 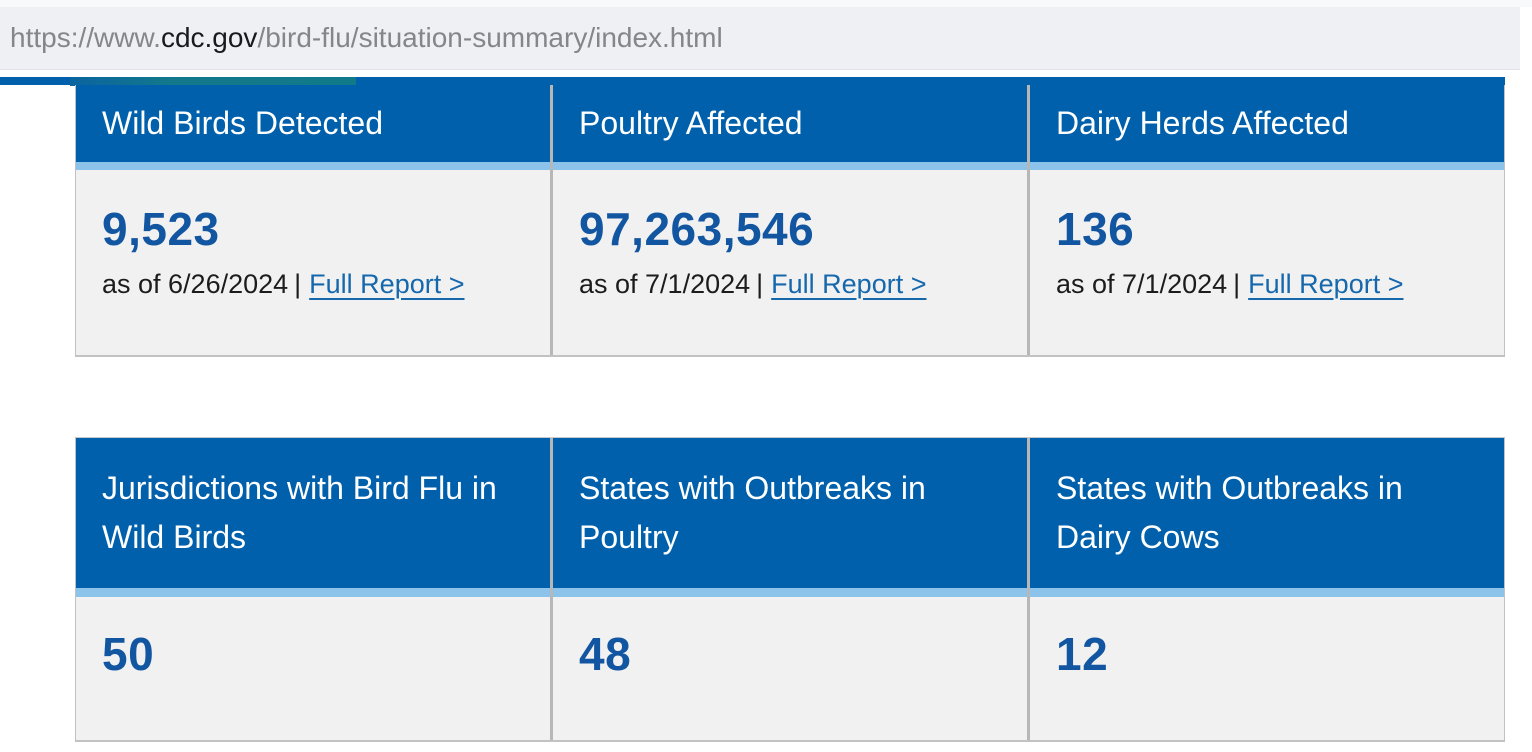 I want to click on stat-card-body: 9,523 as of 6/26/2024 | Full Report >, so click(x=313, y=262).